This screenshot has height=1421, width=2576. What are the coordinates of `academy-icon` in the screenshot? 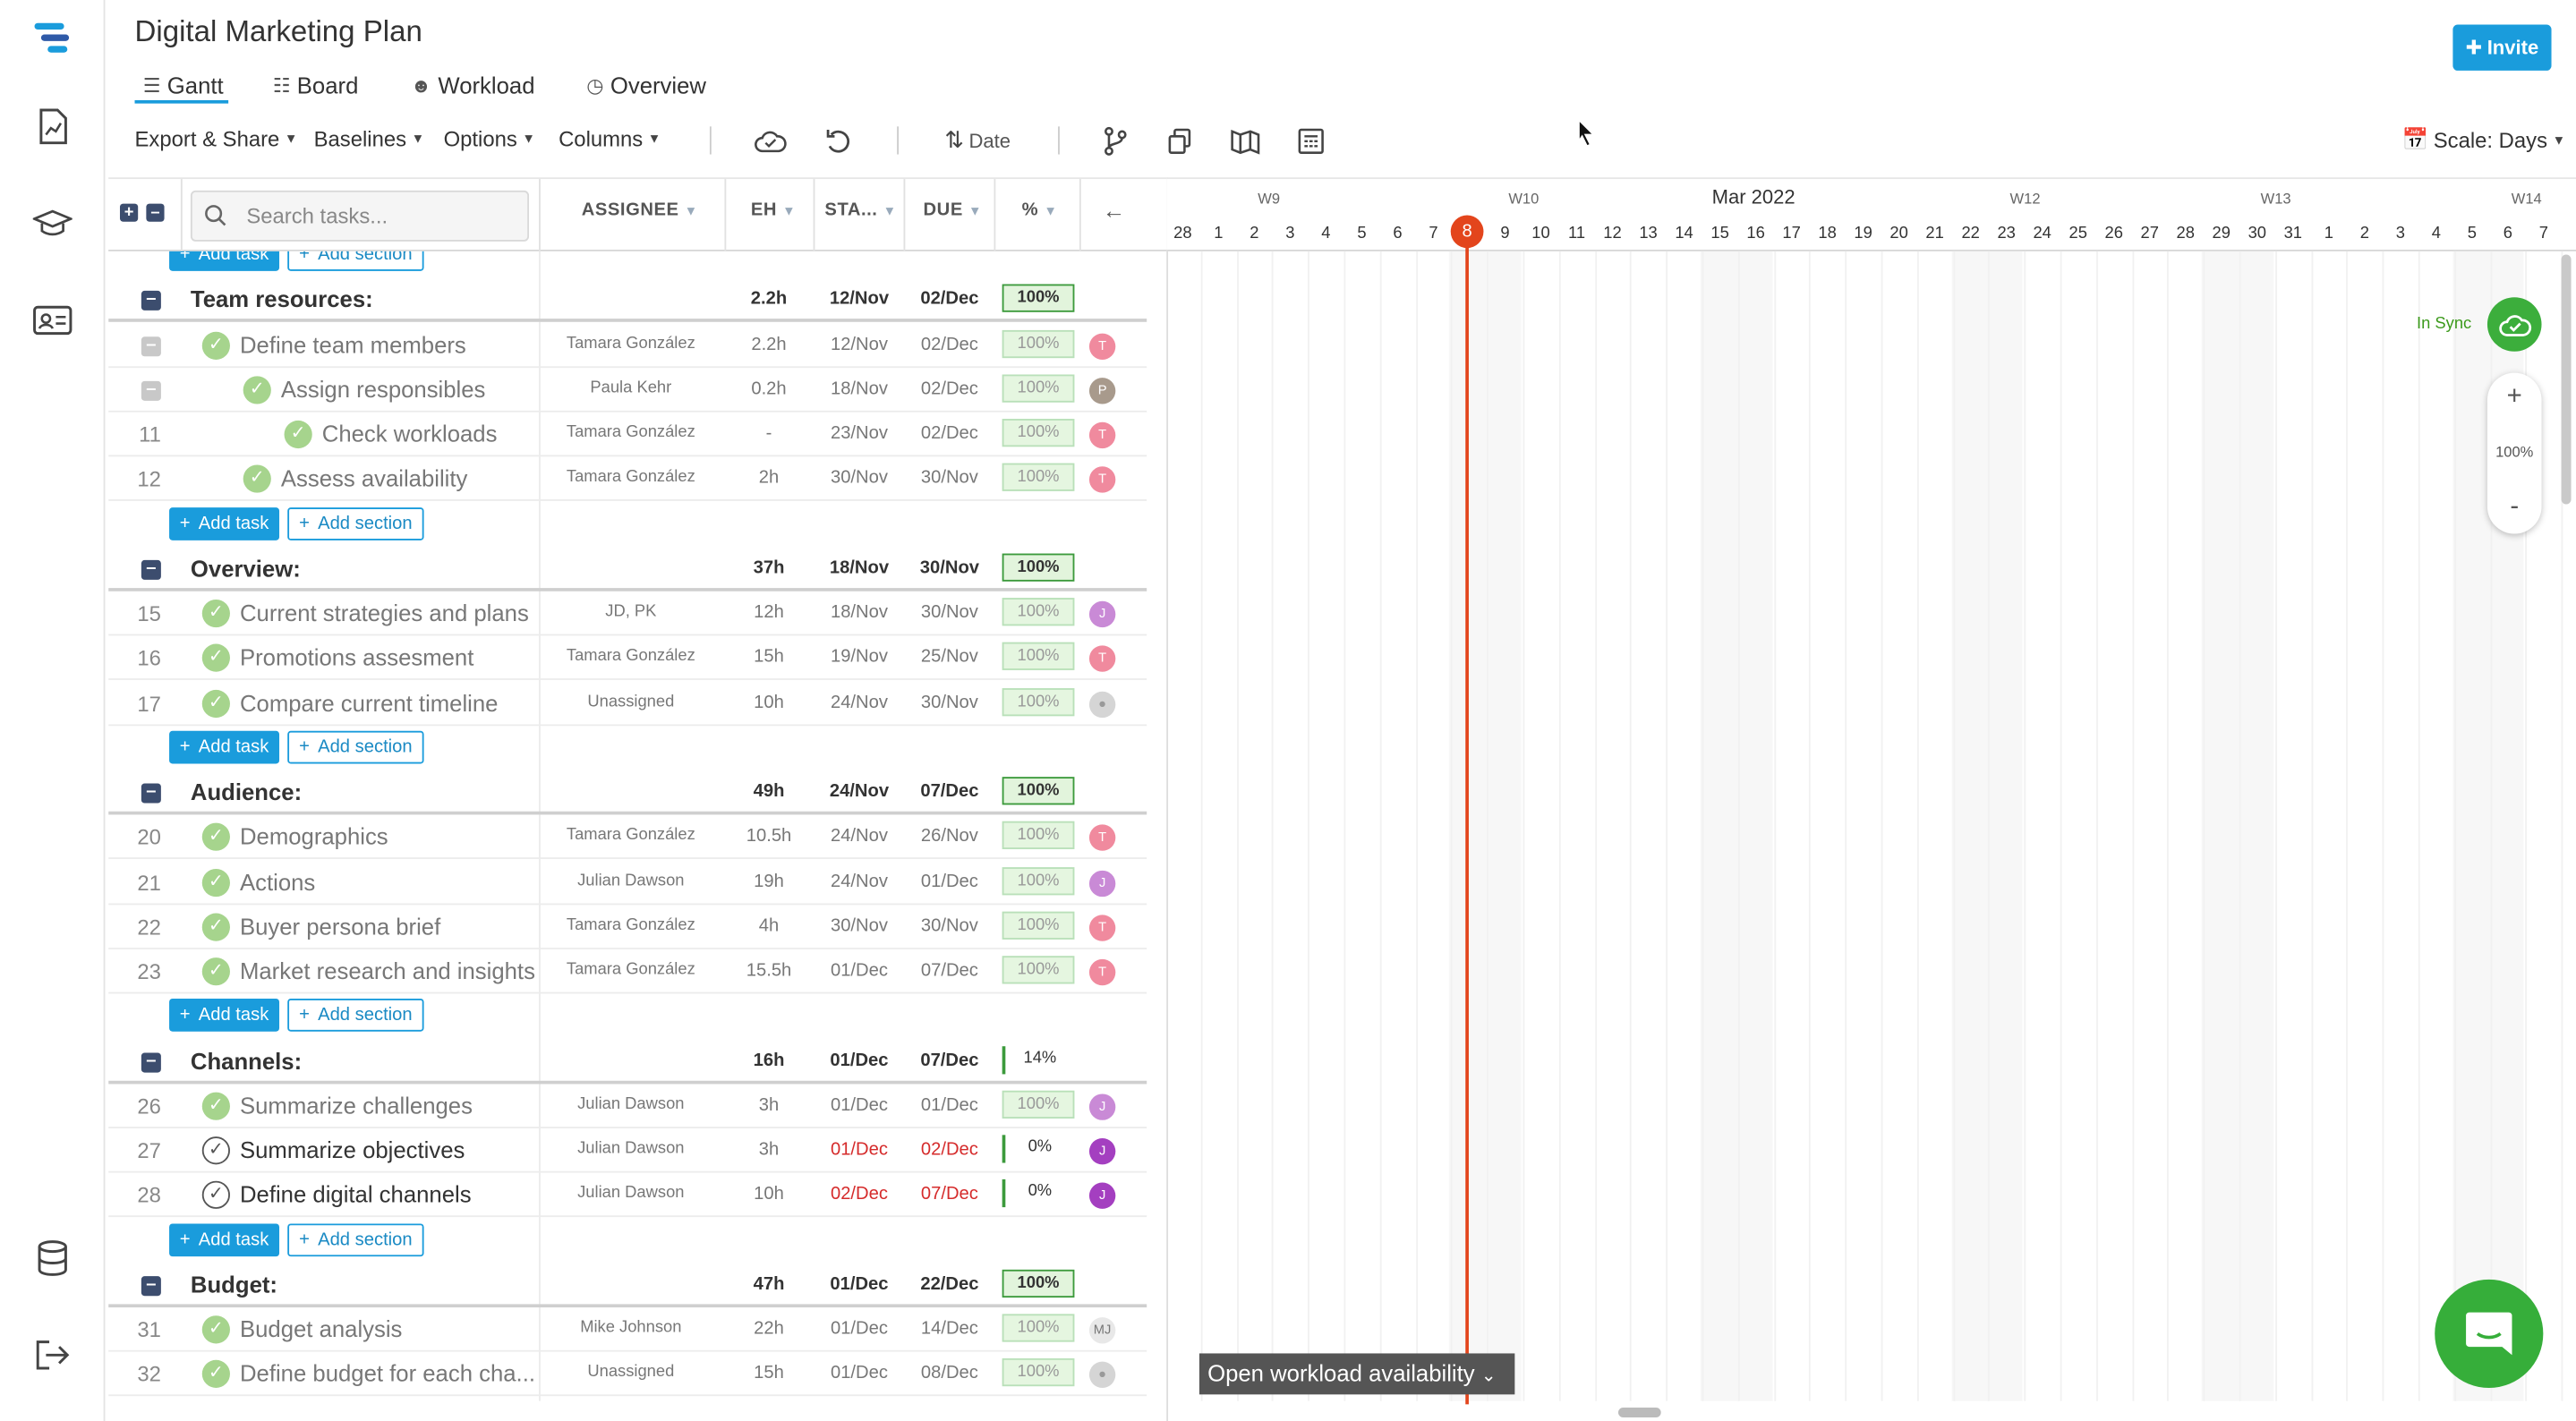 It's located at (52, 223).